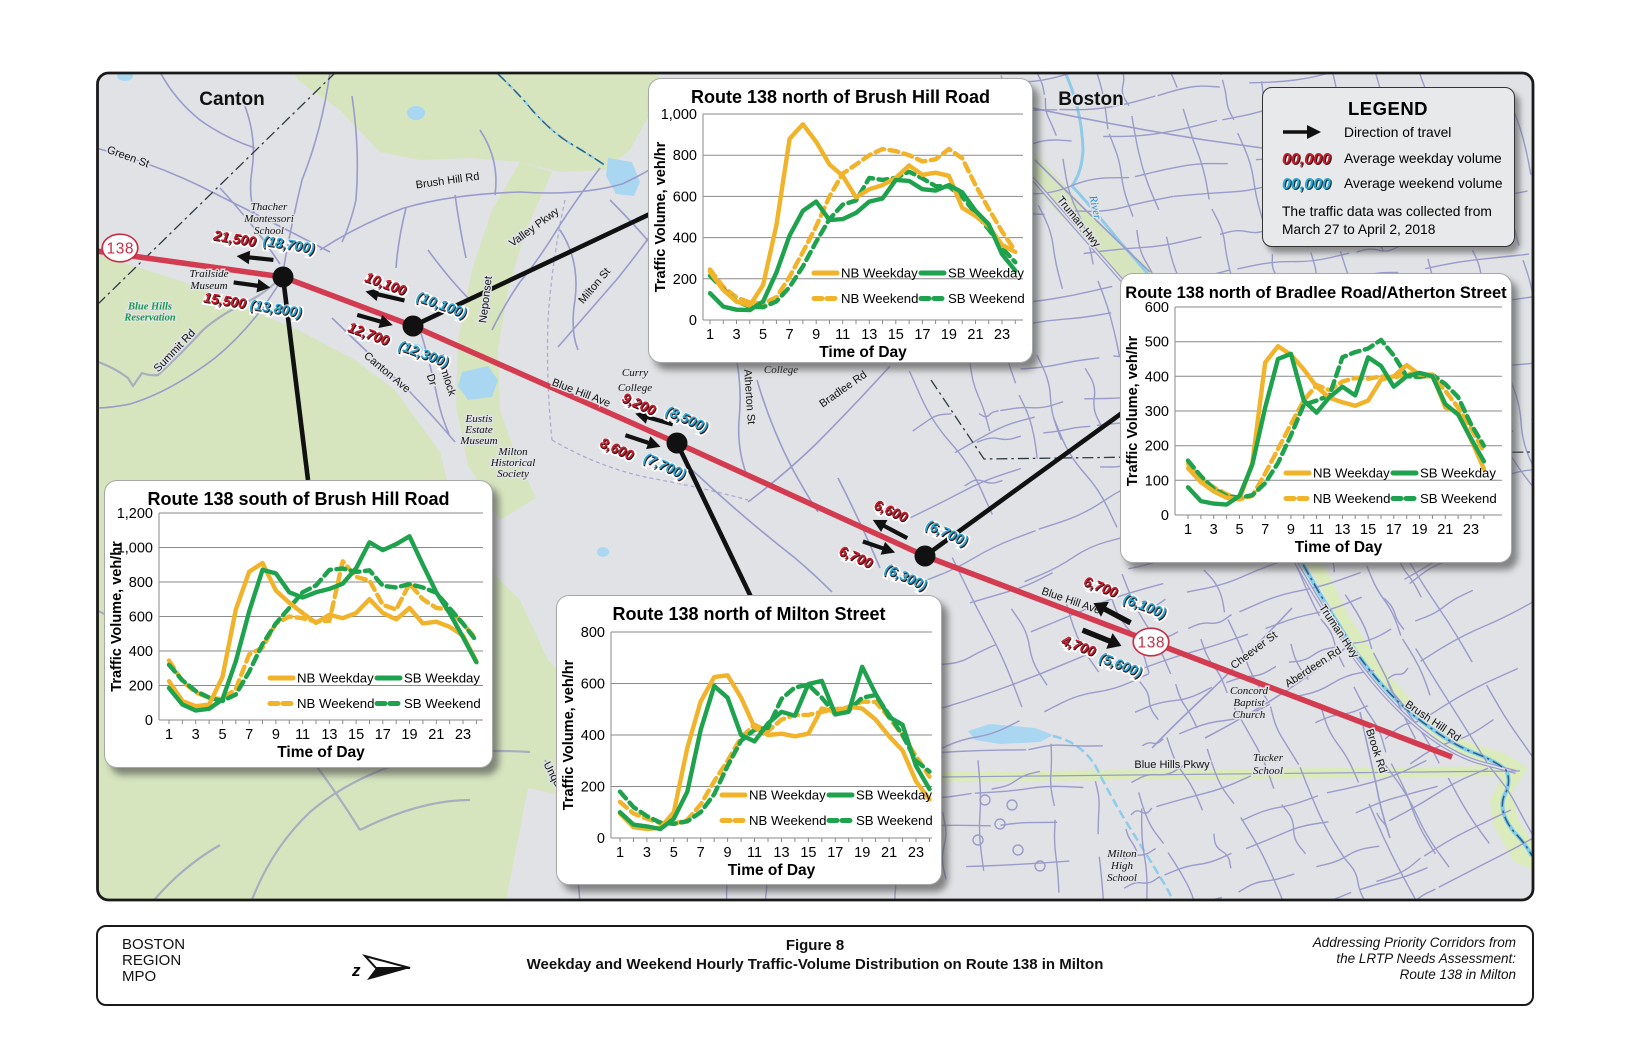  I want to click on svg-text: 500, so click(1157, 343).